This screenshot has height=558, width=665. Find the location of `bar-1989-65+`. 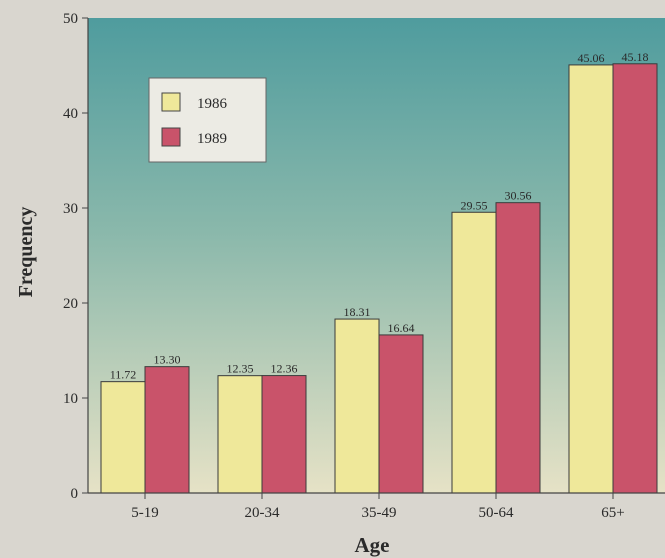

bar-1989-65+ is located at coordinates (635, 278).